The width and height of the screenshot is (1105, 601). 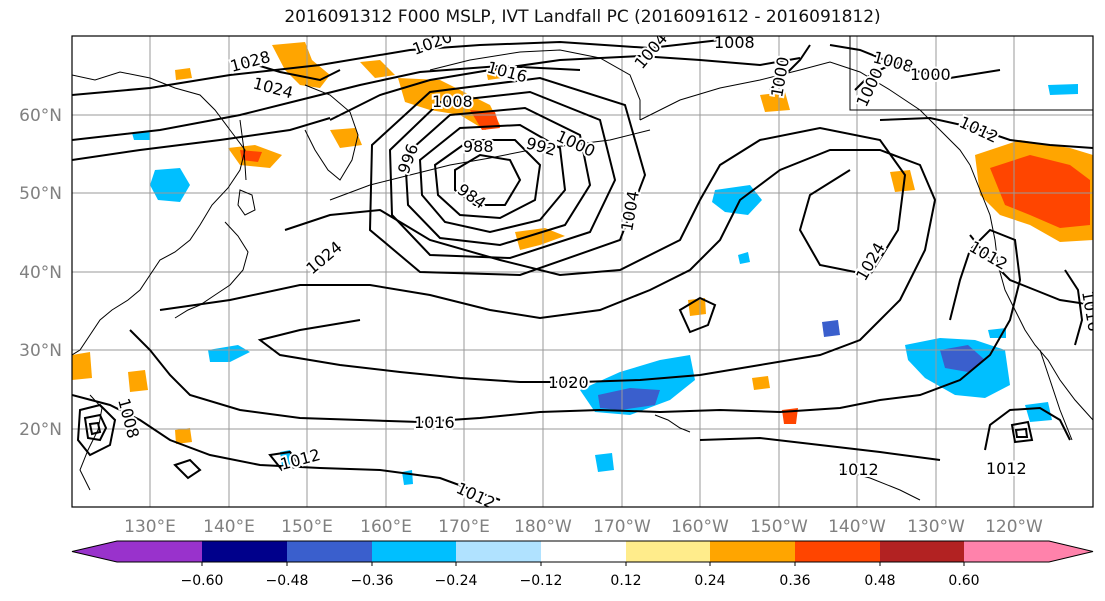 What do you see at coordinates (1006, 468) in the screenshot?
I see `contour-label: 1012` at bounding box center [1006, 468].